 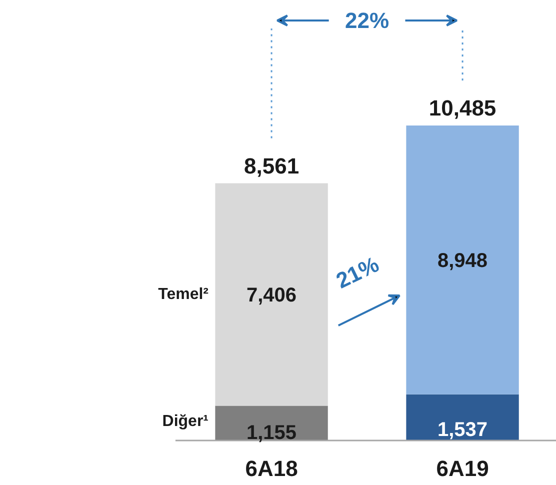 I want to click on series-label: Temel², so click(x=183, y=295).